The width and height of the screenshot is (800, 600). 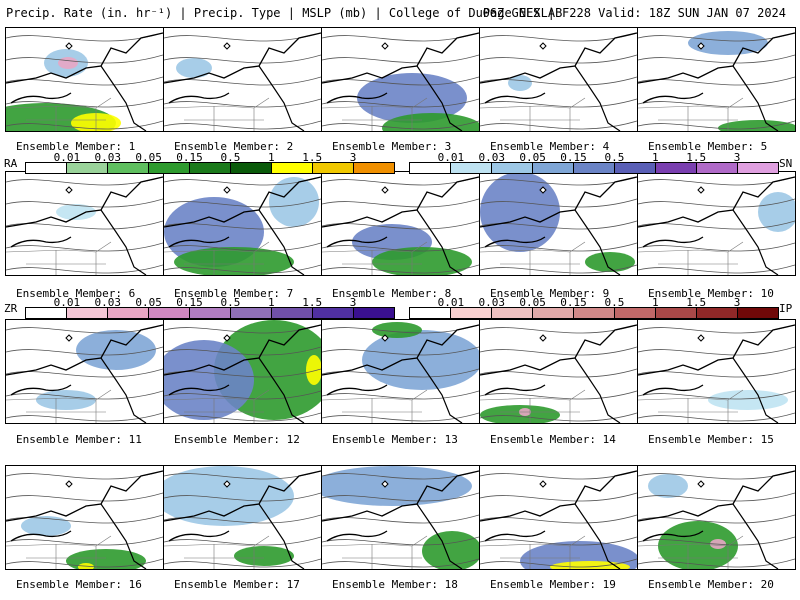 I want to click on rain-scale-label: 0.15, so click(x=189, y=157).